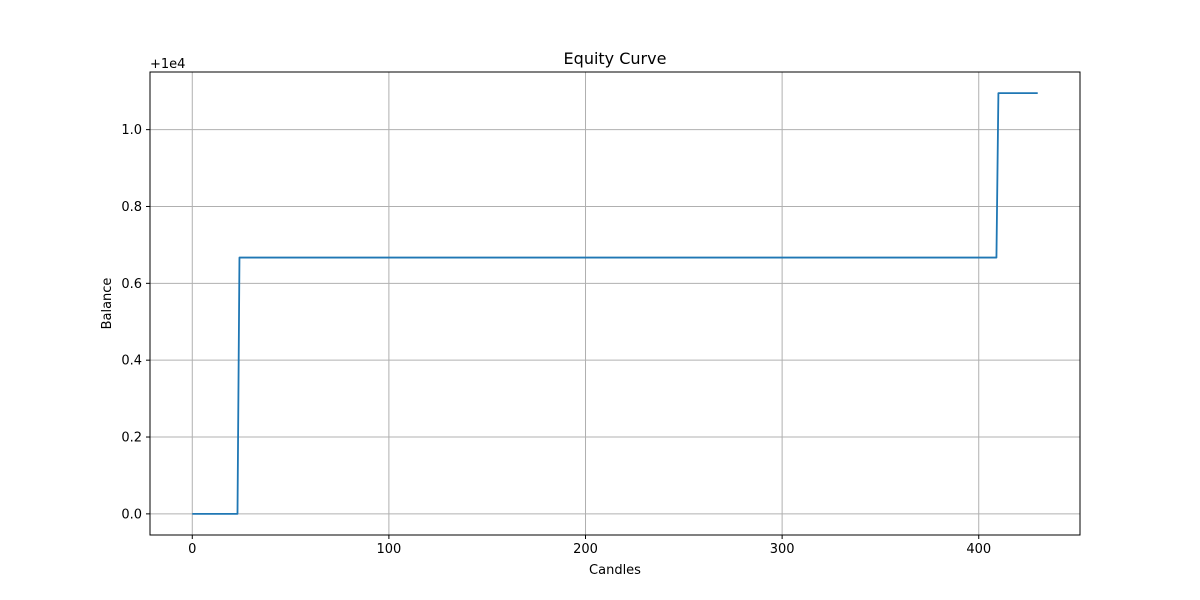  Describe the element at coordinates (131, 130) in the screenshot. I see `y-tick-label: 1.0` at that location.